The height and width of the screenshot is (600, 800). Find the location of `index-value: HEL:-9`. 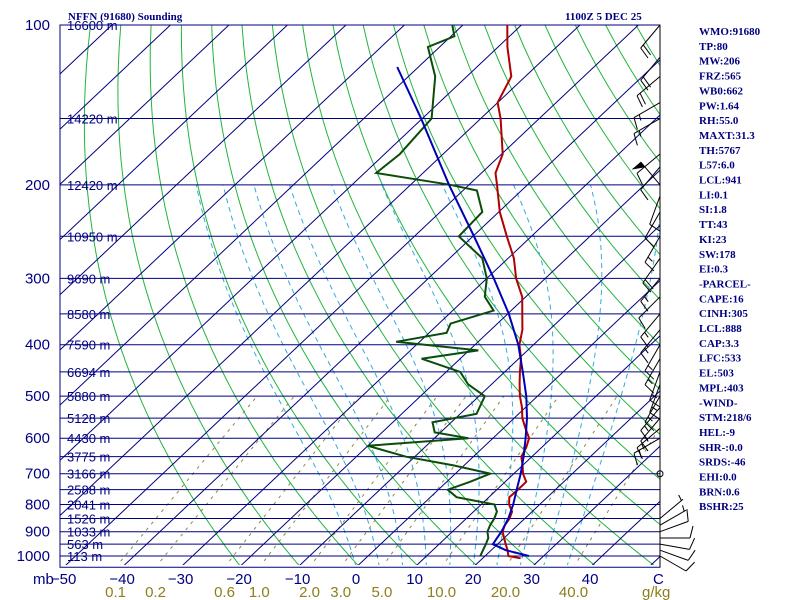

index-value: HEL:-9 is located at coordinates (717, 433).